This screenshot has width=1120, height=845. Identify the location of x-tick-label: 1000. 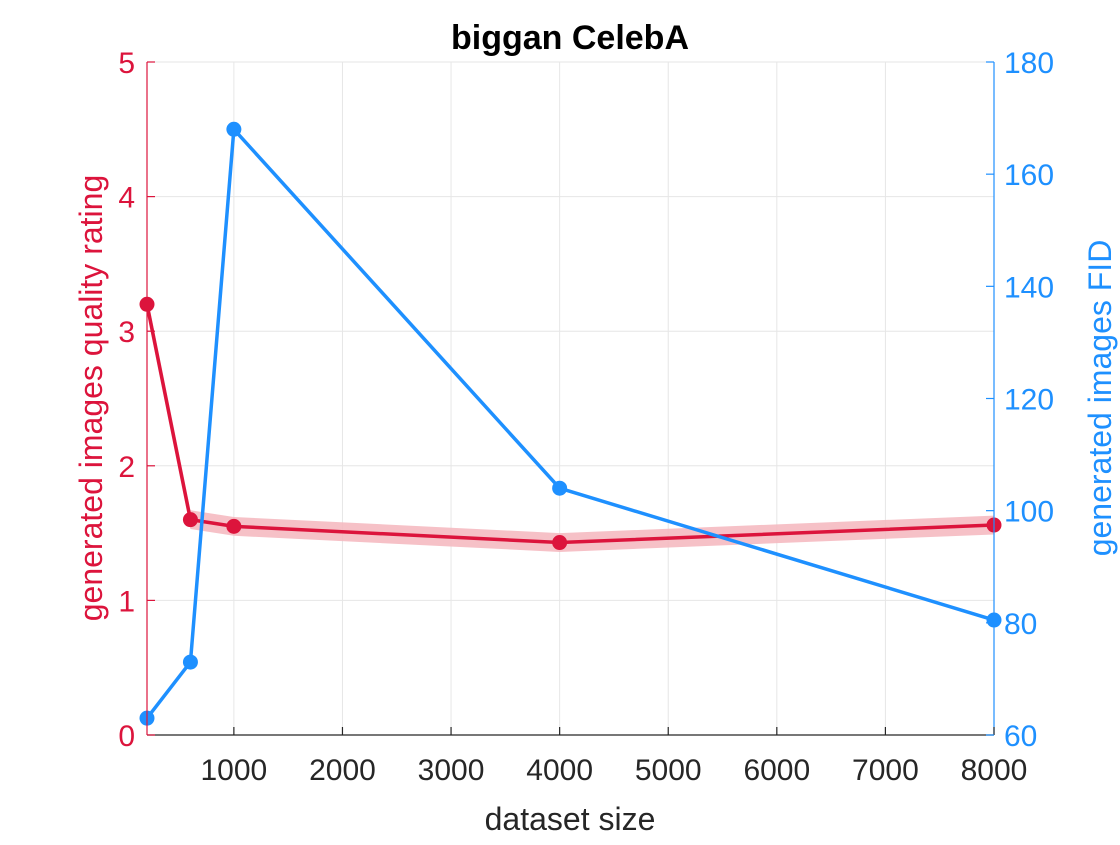
(233, 770).